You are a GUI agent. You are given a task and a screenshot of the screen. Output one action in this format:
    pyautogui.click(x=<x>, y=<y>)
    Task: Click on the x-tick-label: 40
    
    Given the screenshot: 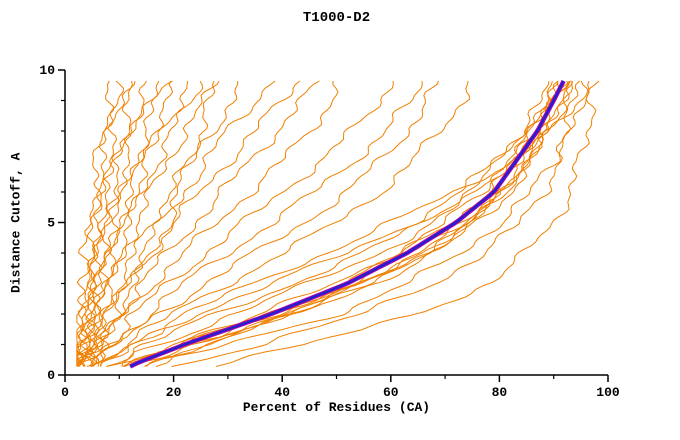 What is the action you would take?
    pyautogui.click(x=282, y=392)
    